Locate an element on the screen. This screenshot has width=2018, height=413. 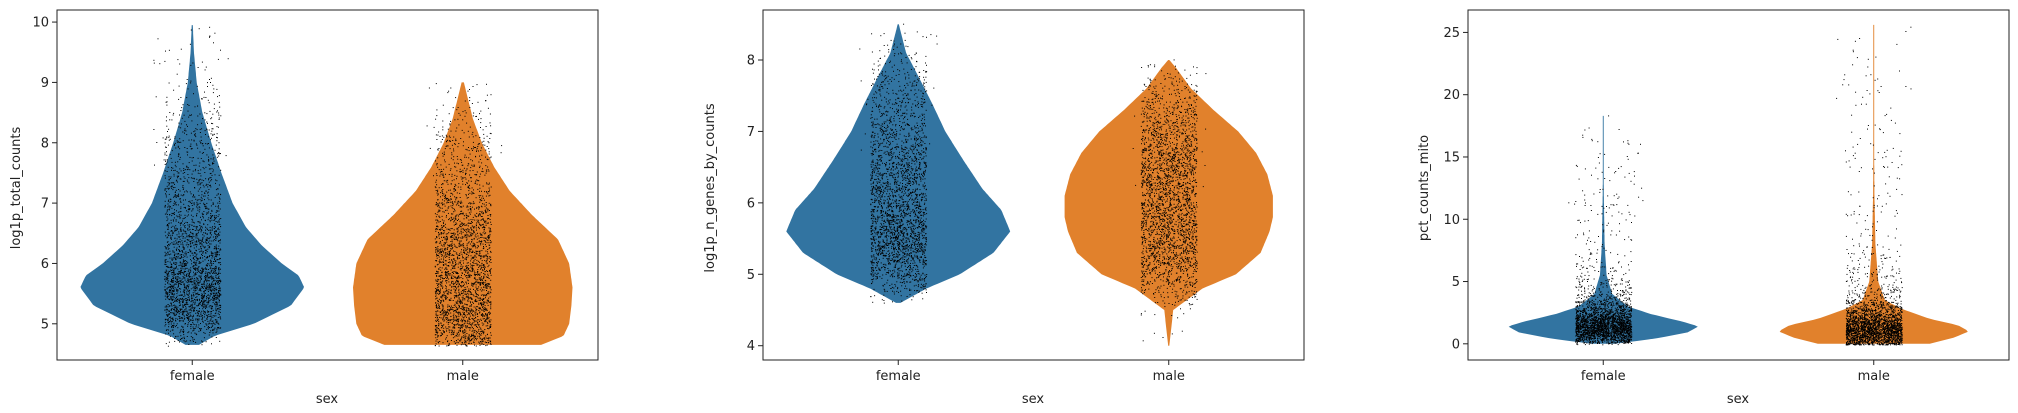
panel-total-counts-ytick-label: 9 is located at coordinates (45, 83).